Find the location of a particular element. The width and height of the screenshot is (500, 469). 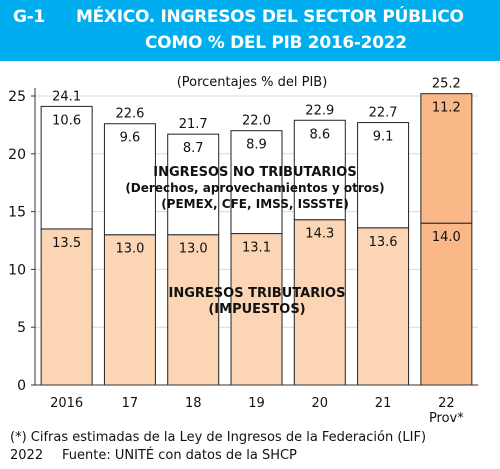

value-label-tributarios: 14.3 is located at coordinates (319, 234).